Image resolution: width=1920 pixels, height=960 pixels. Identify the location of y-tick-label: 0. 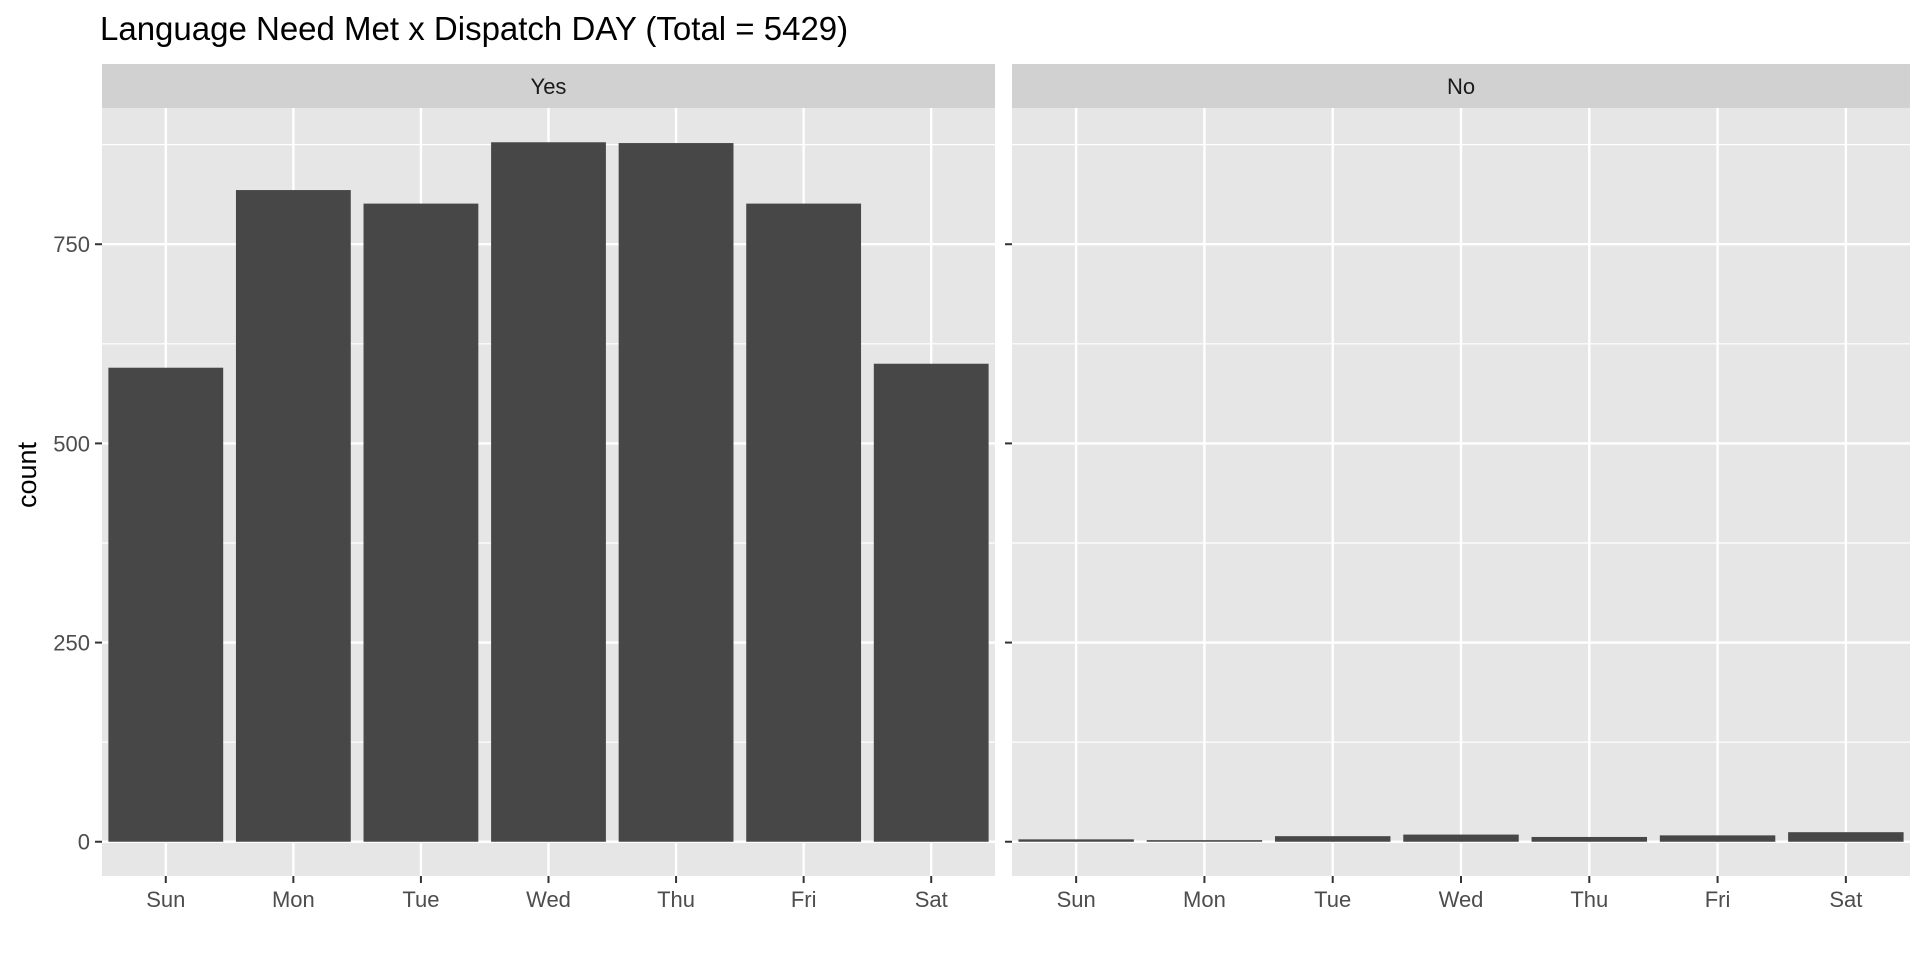
(84, 842).